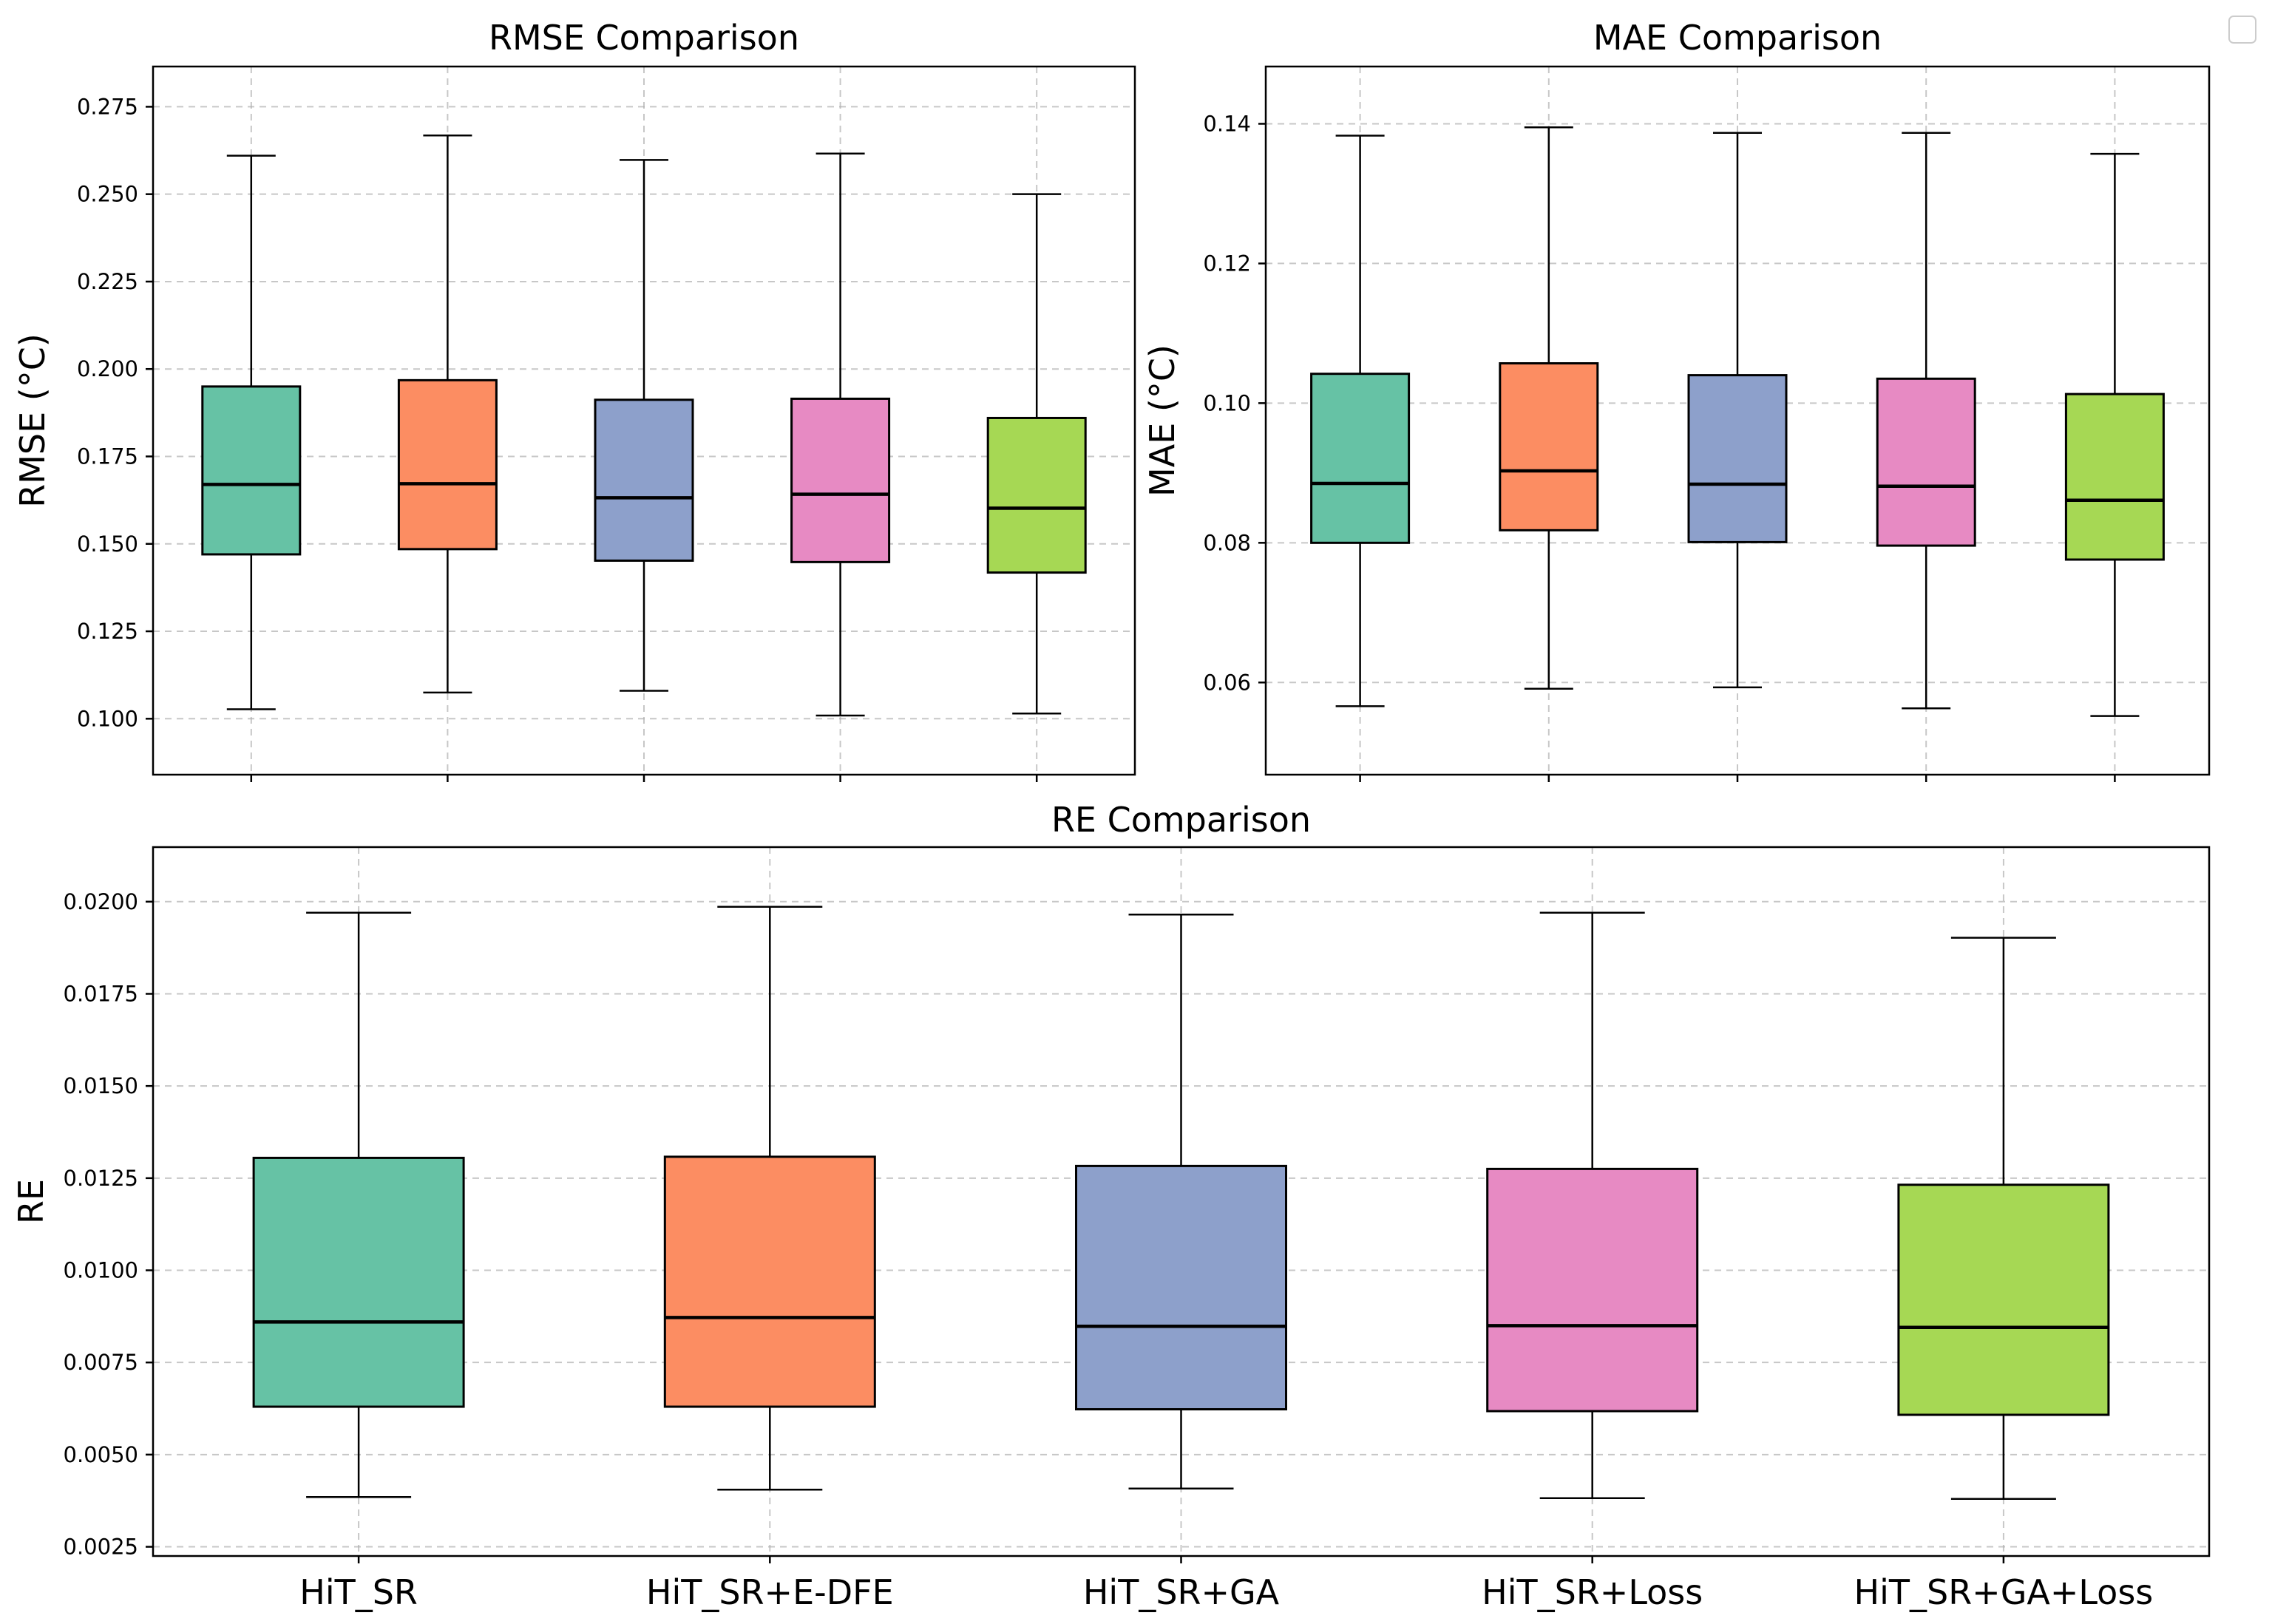  What do you see at coordinates (107, 106) in the screenshot?
I see `rmse-ytick-label-7: 0.275` at bounding box center [107, 106].